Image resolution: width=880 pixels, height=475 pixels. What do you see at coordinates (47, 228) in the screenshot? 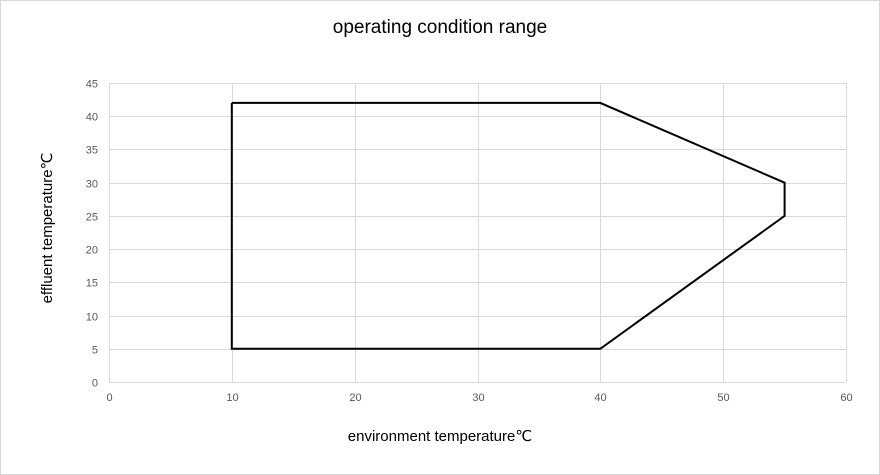
I see `y-axis-title: effluent temperature℃` at bounding box center [47, 228].